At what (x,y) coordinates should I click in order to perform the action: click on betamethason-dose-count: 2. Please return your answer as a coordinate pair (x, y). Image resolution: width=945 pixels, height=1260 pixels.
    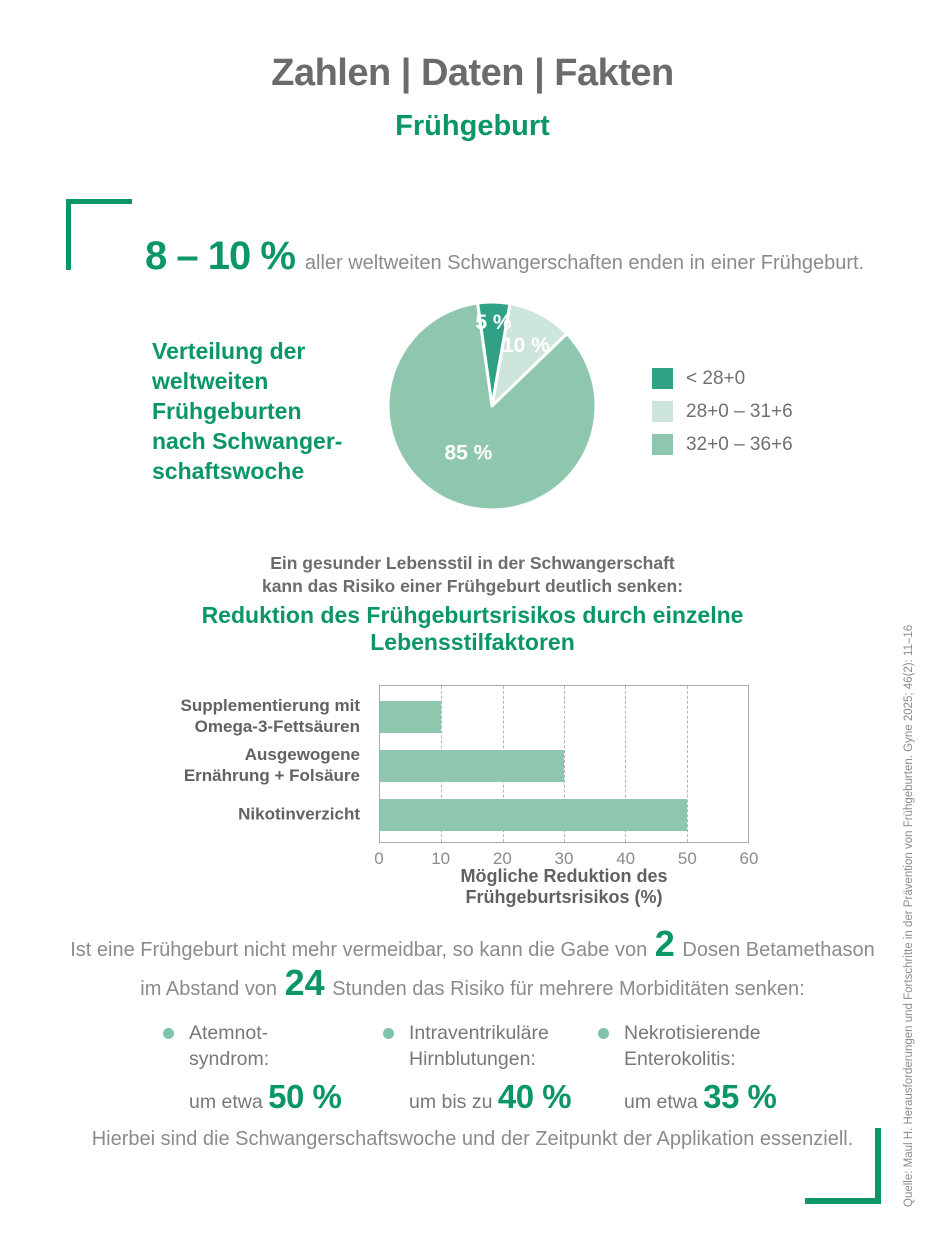
    Looking at the image, I should click on (664, 943).